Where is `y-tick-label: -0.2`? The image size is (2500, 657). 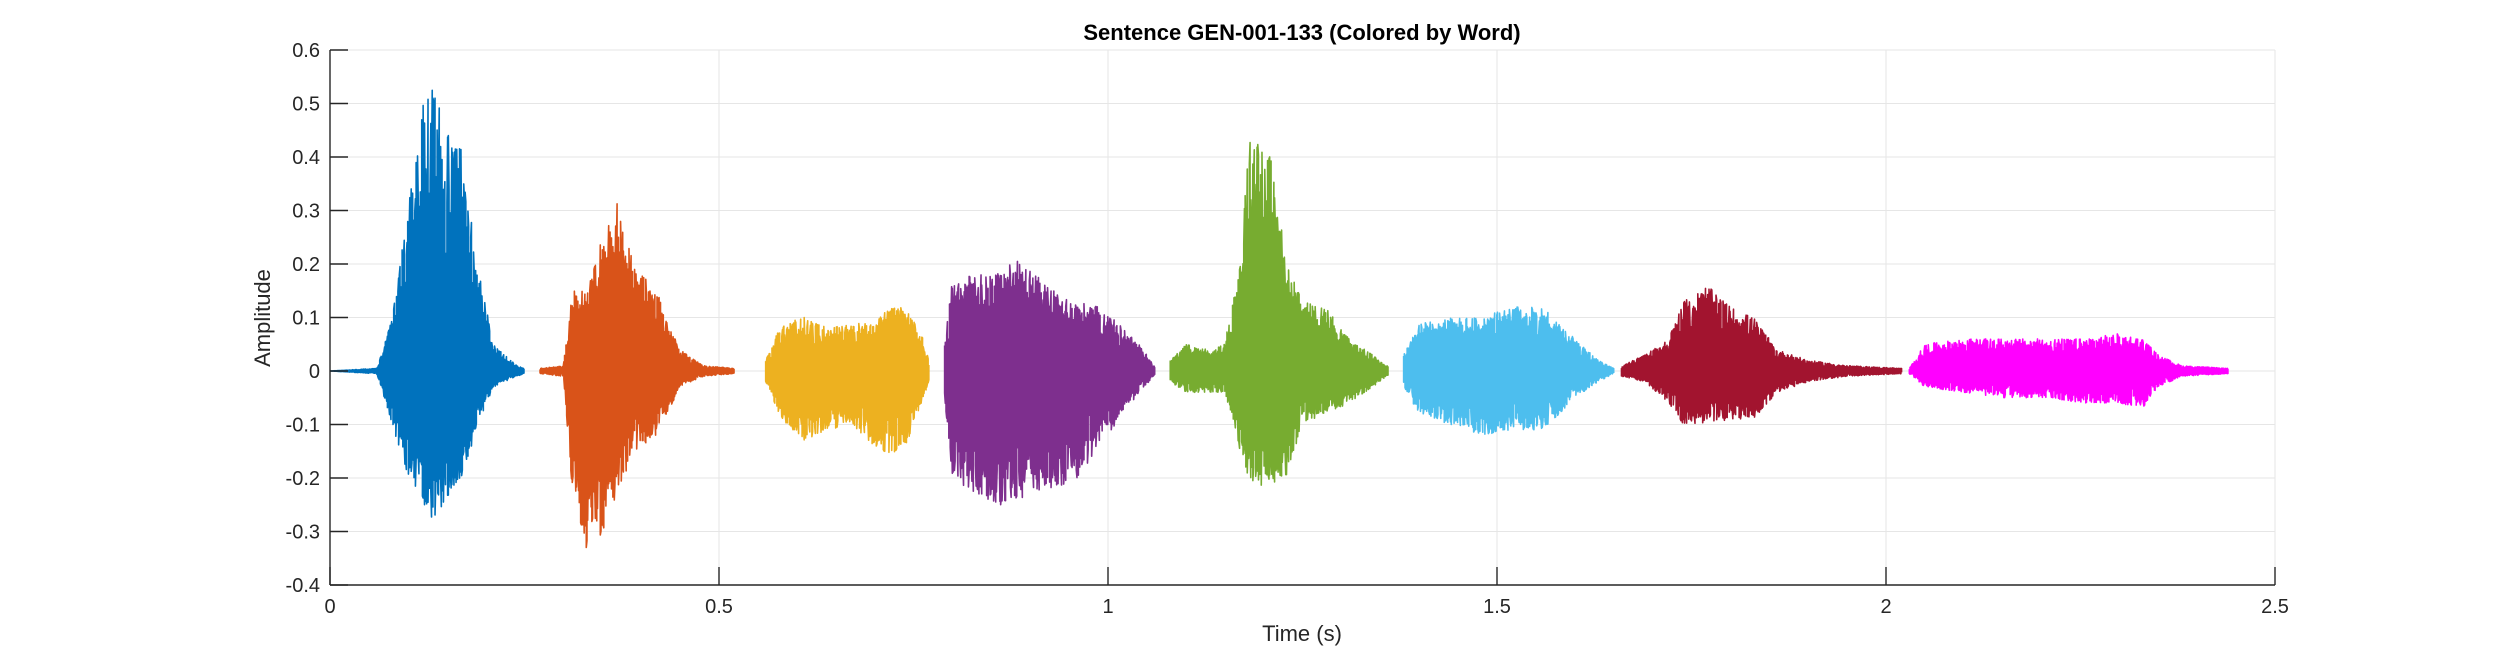 y-tick-label: -0.2 is located at coordinates (303, 479).